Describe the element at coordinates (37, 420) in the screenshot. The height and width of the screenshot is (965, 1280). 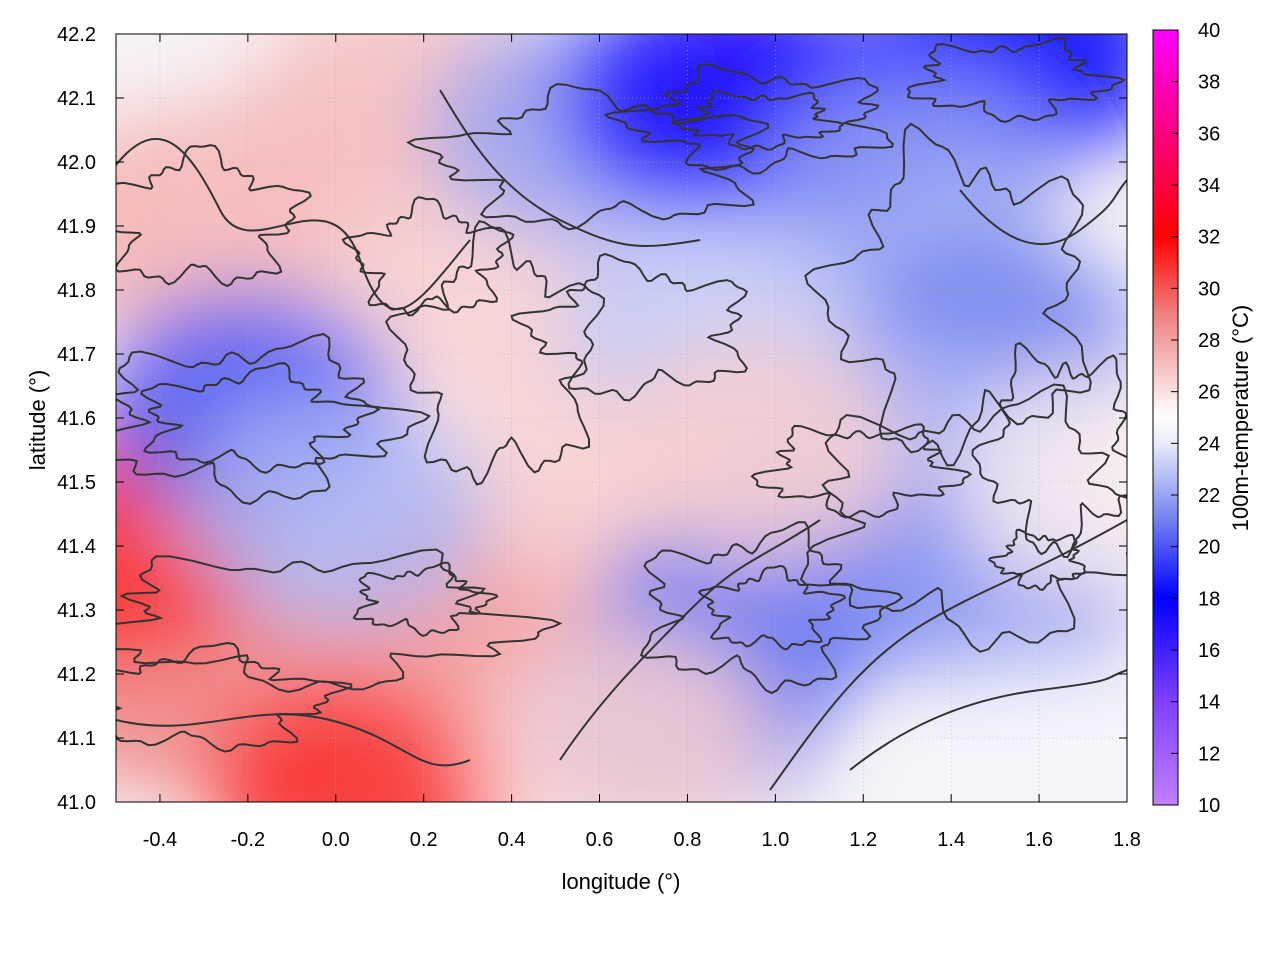
I see `y-axis-title: latitude (°)` at that location.